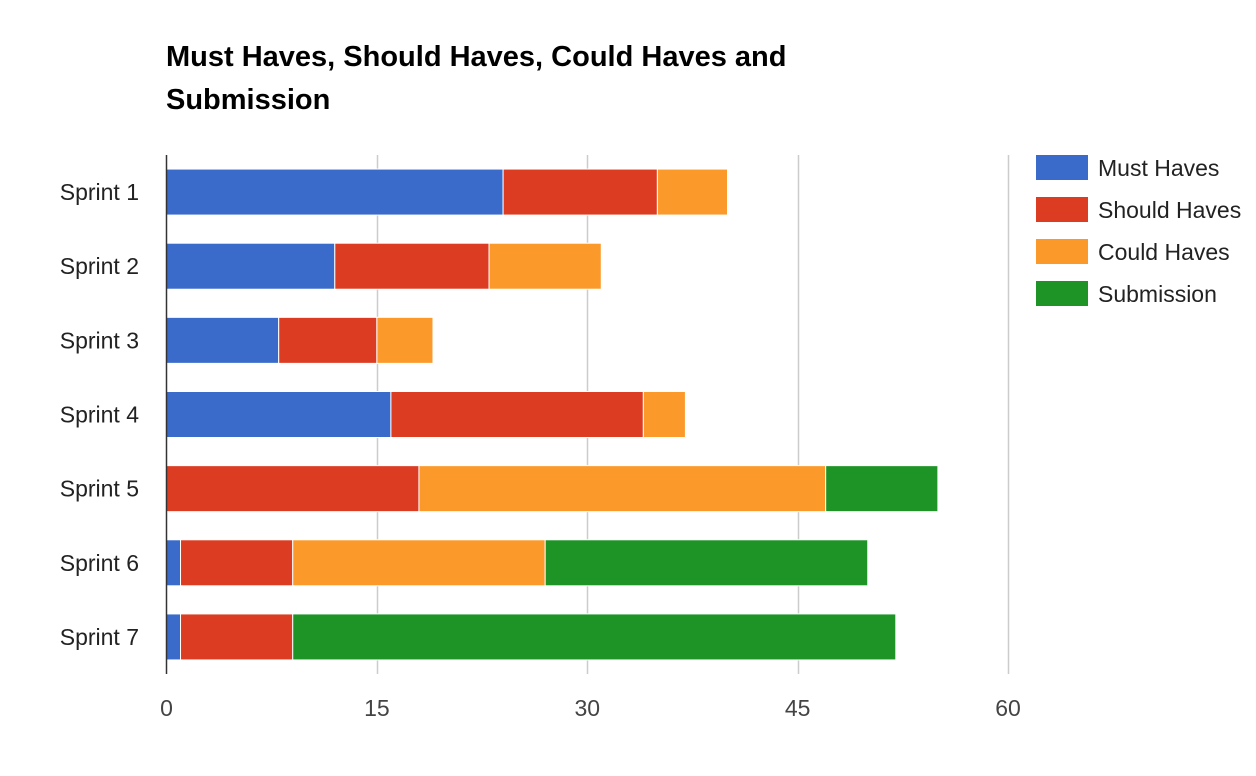 This screenshot has width=1256, height=776. Describe the element at coordinates (377, 708) in the screenshot. I see `x-tick-label: 15` at that location.